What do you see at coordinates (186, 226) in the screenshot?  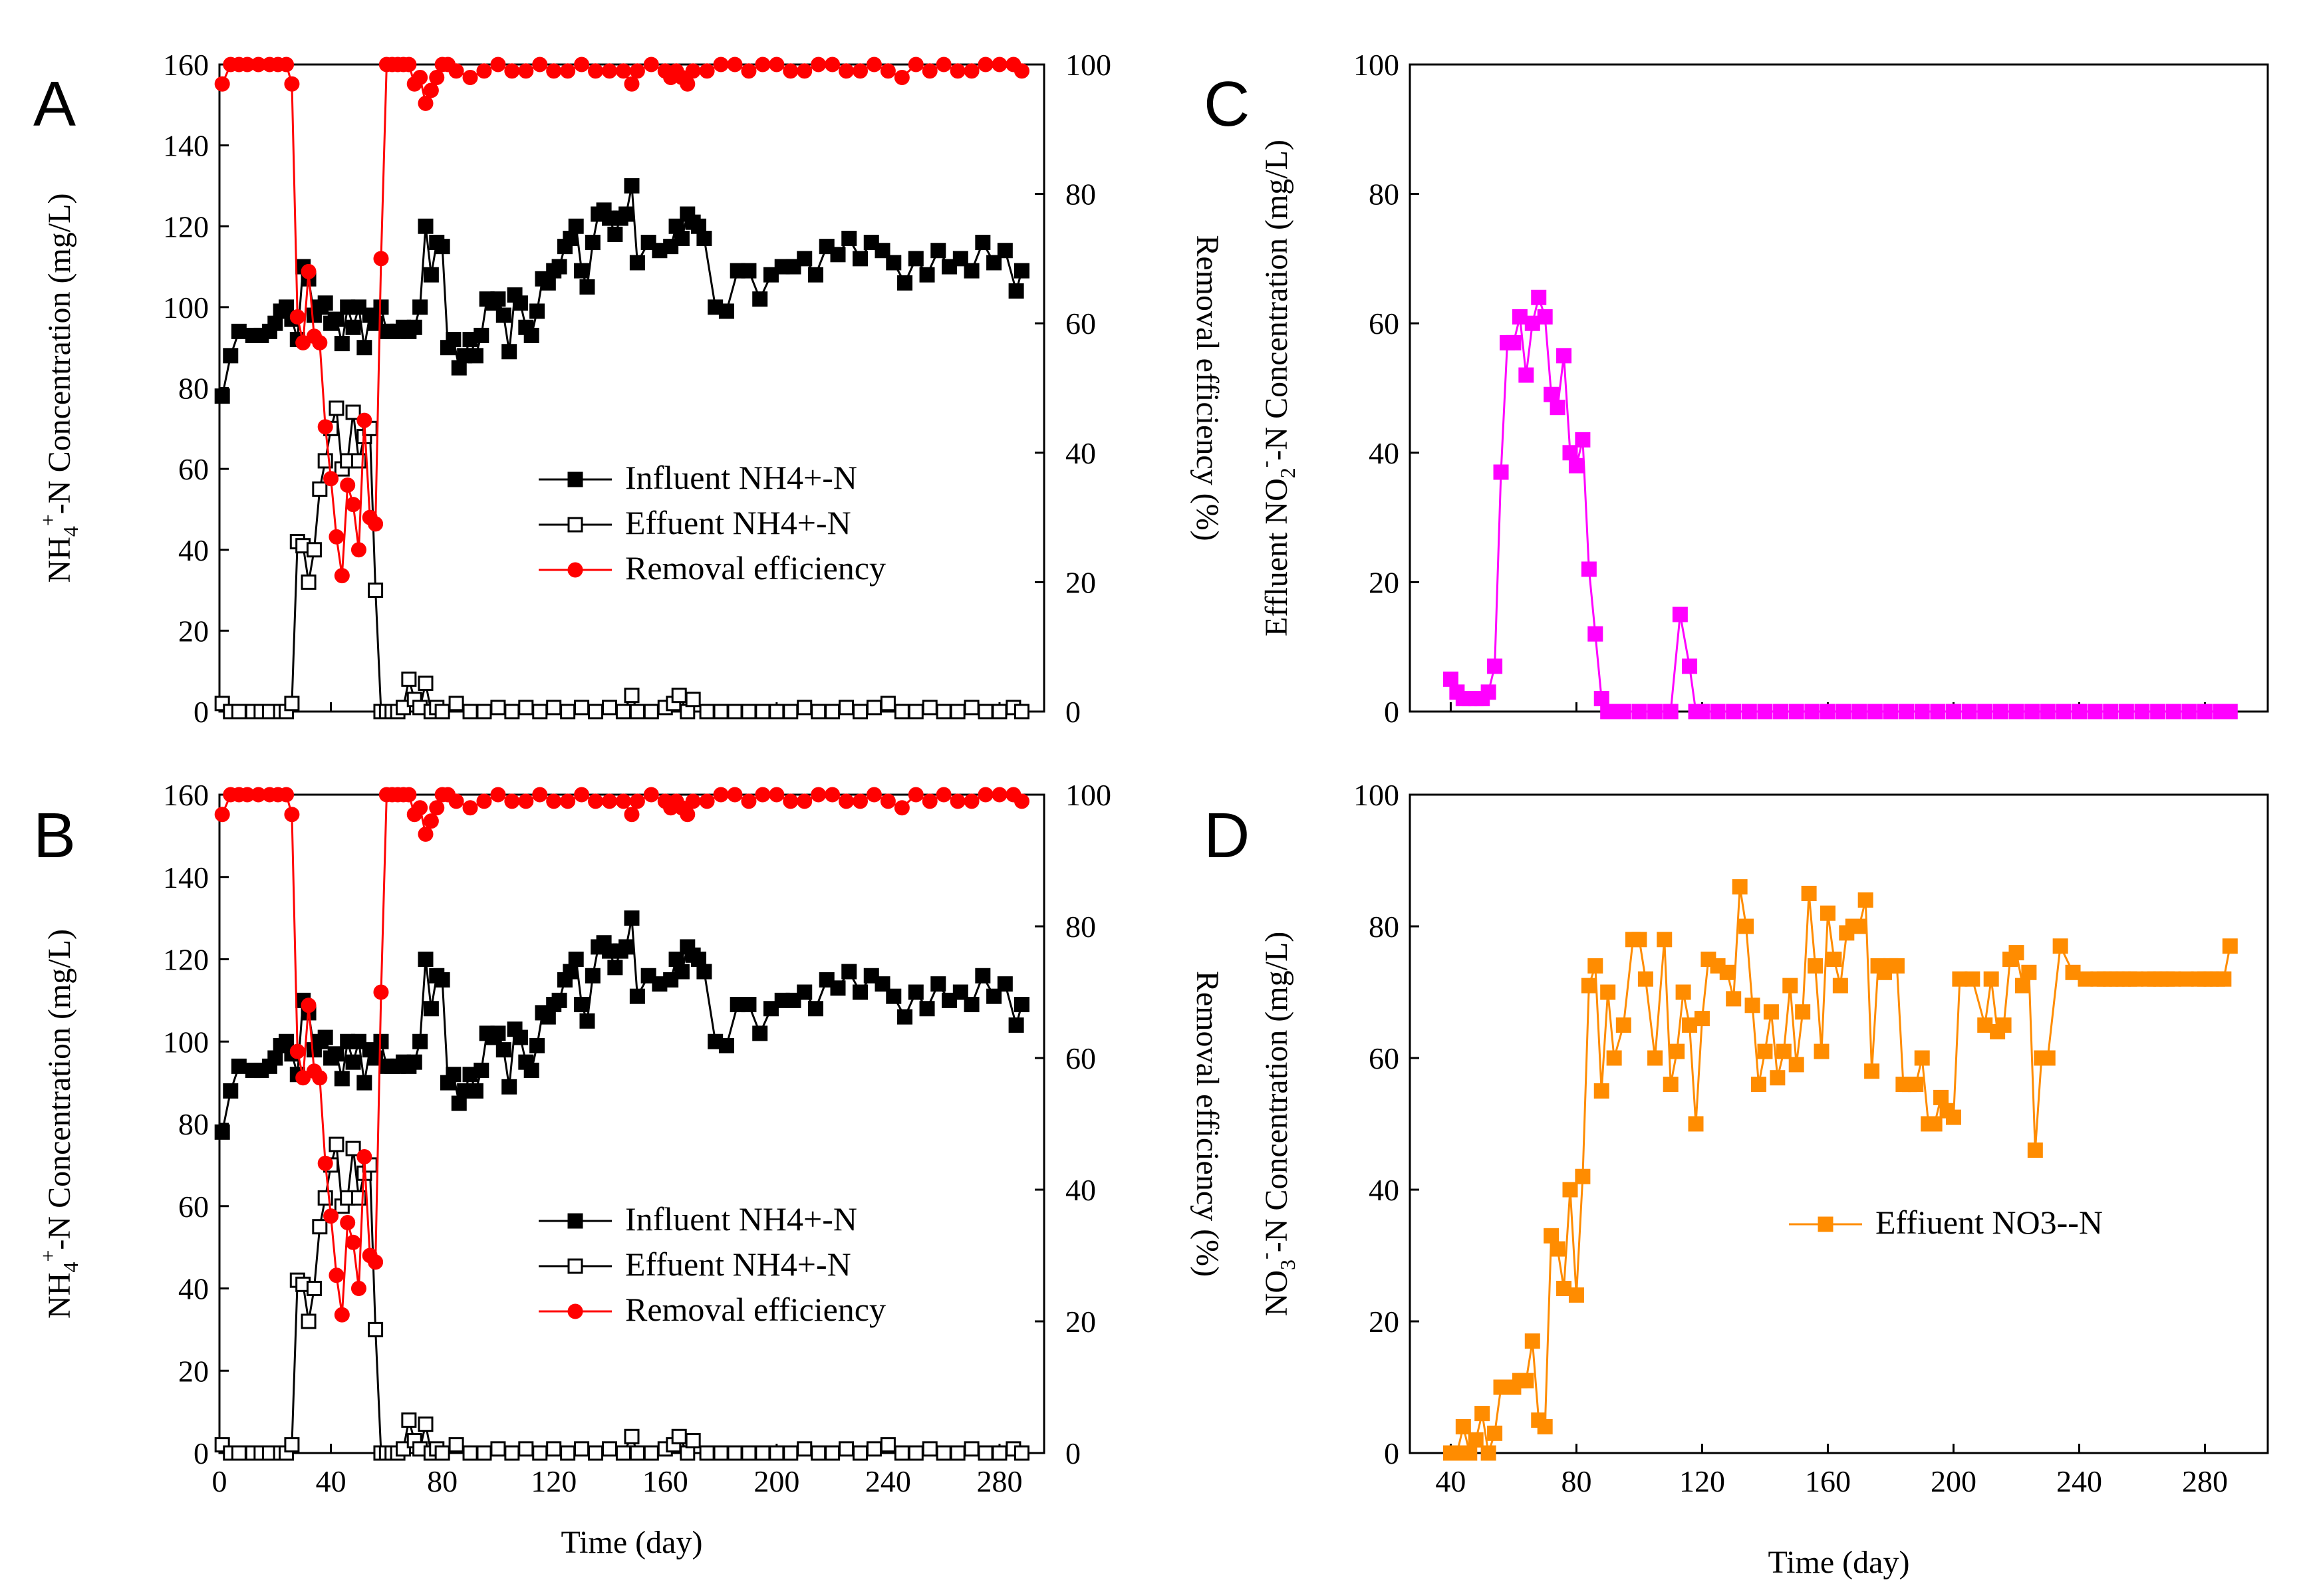 I see `y-tick-label: 120` at bounding box center [186, 226].